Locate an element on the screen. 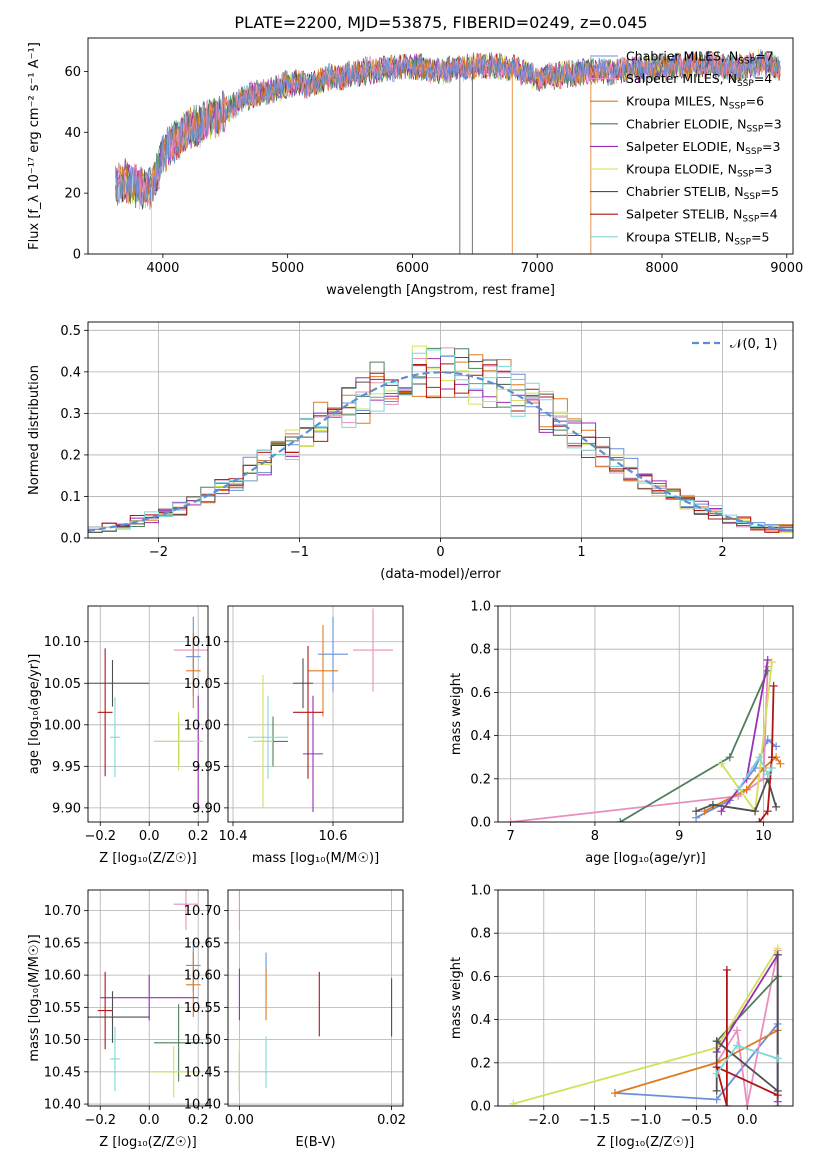 This screenshot has width=819, height=1170. spectrum-line is located at coordinates (448, 127).